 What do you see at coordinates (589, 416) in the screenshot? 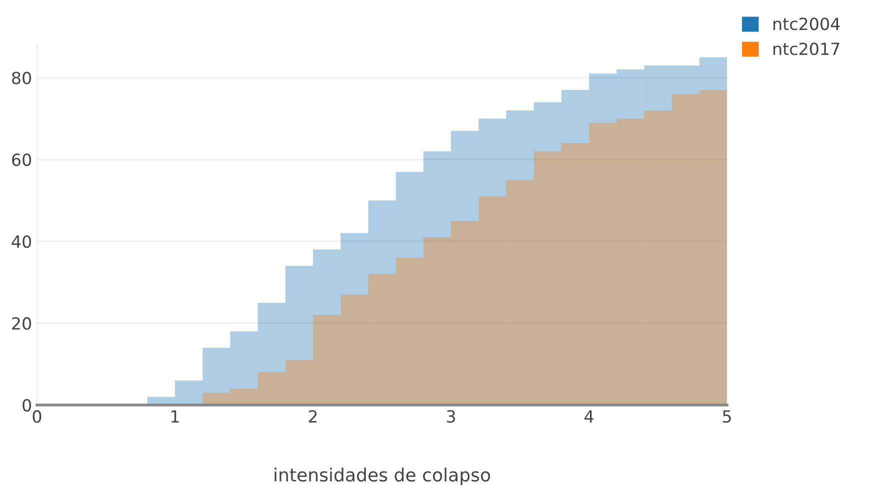
I see `x-tick-label: 4` at bounding box center [589, 416].